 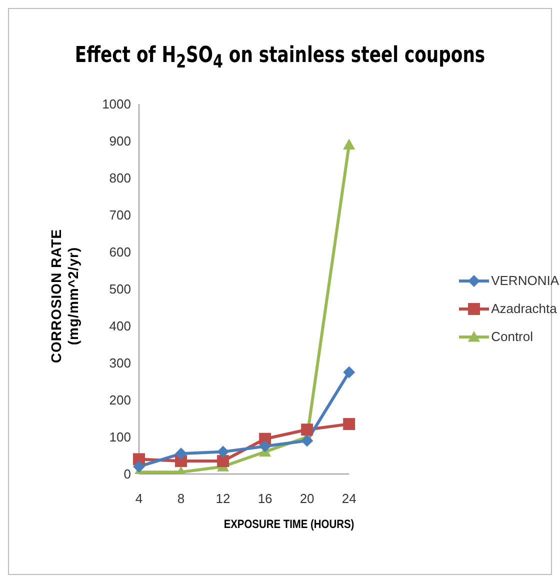 I want to click on x-tick-label: 20, so click(x=307, y=498).